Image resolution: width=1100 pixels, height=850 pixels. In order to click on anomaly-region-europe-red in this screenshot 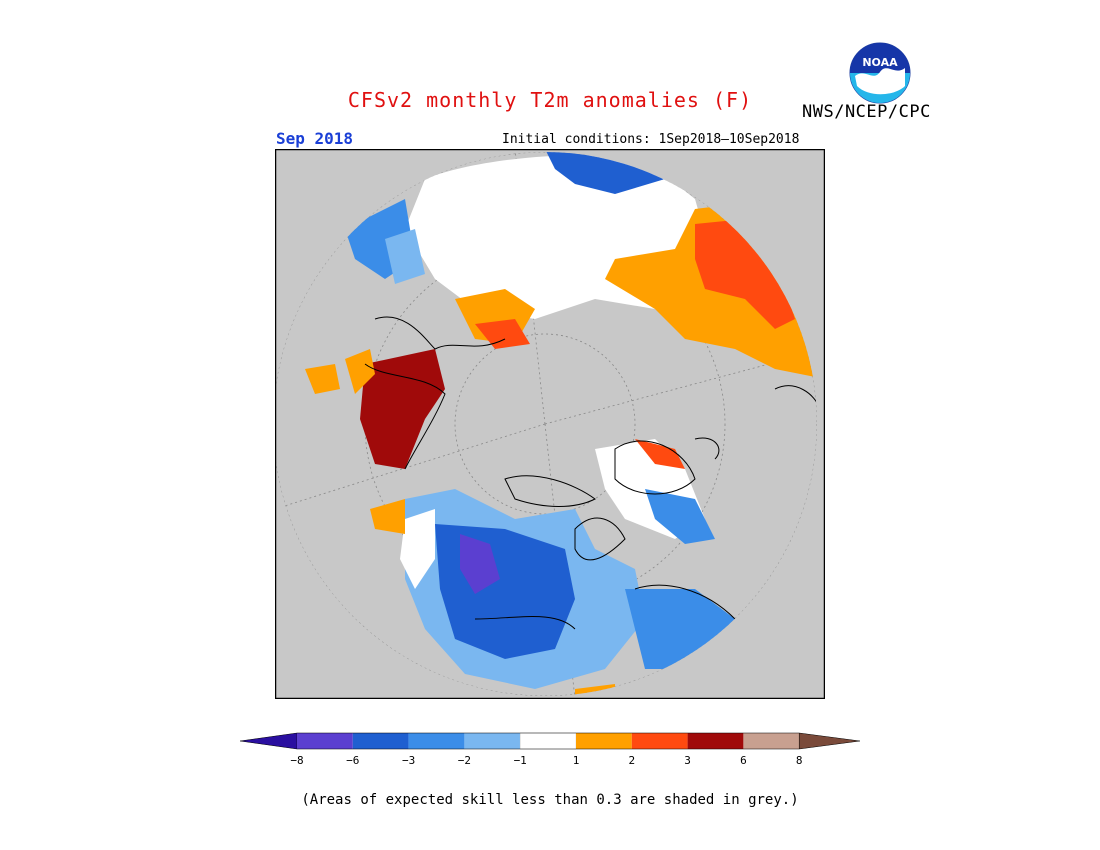, I will do `click(745, 274)`.